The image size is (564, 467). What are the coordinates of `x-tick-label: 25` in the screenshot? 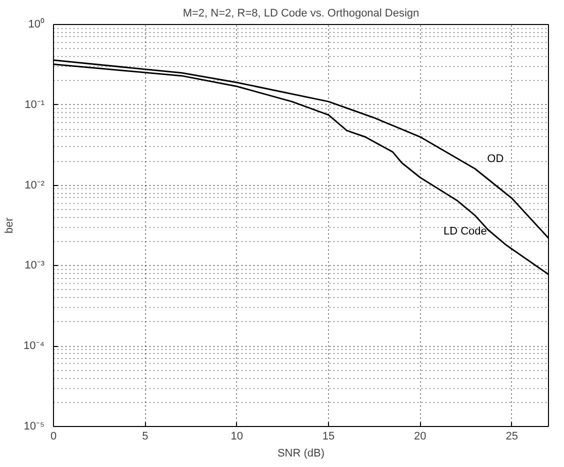 It's located at (512, 436).